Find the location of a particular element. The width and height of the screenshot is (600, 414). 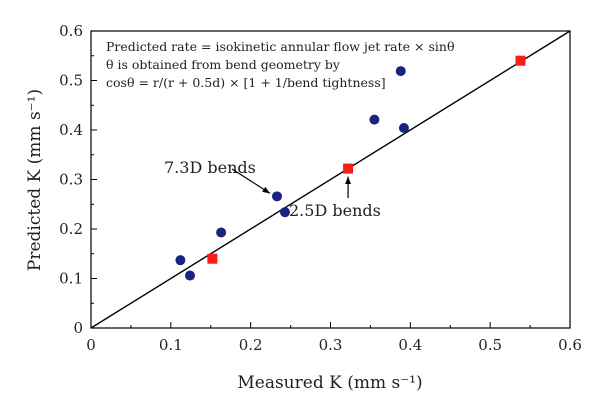

y-axis-ticks: 0 0.1 0.2 0.3 0.4 0.5 0.6 is located at coordinates (78, 179).